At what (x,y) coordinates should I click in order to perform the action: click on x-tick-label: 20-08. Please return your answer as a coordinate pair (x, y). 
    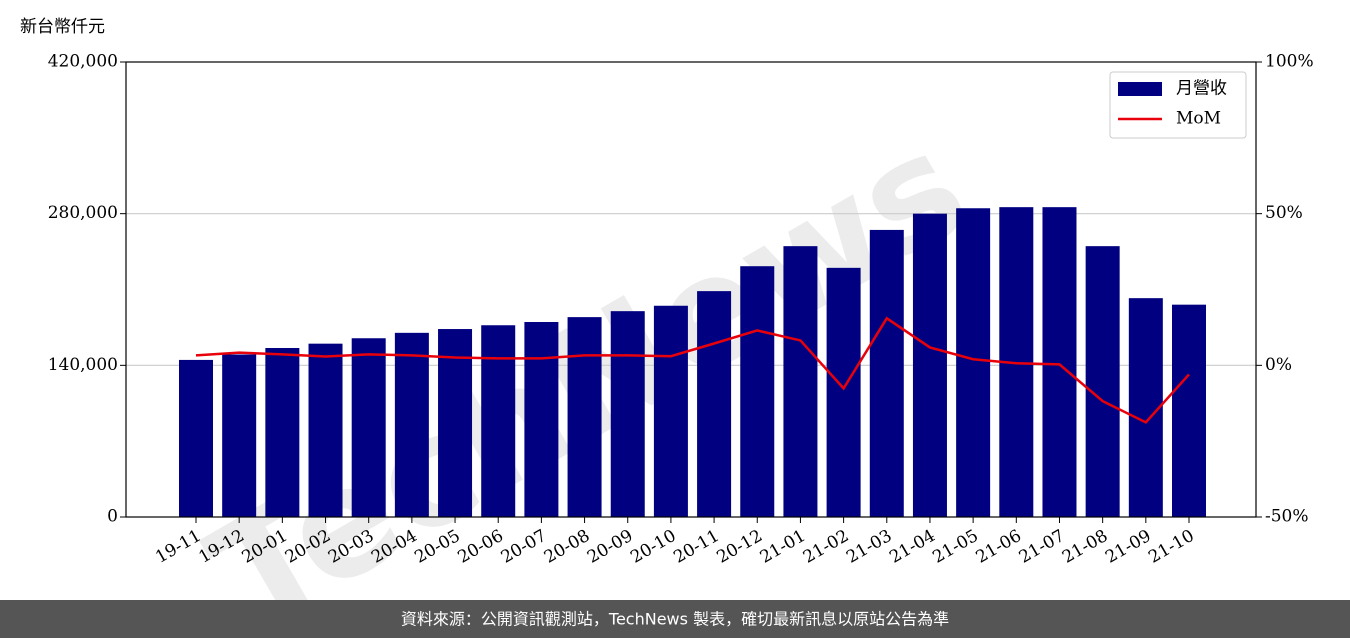
    Looking at the image, I should click on (567, 547).